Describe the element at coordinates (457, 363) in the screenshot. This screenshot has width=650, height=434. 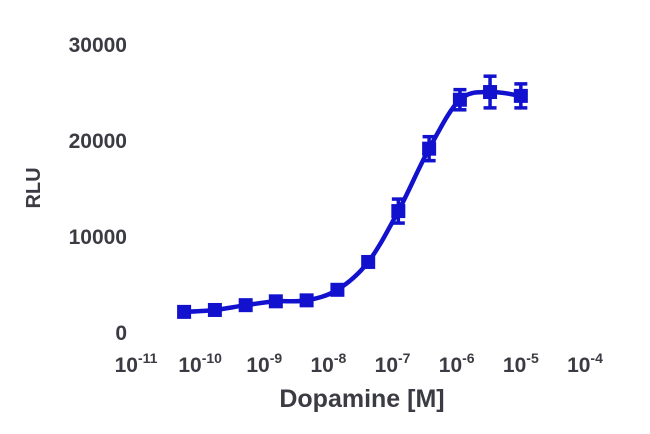
I see `x-tick-label: 10⁻⁶` at that location.